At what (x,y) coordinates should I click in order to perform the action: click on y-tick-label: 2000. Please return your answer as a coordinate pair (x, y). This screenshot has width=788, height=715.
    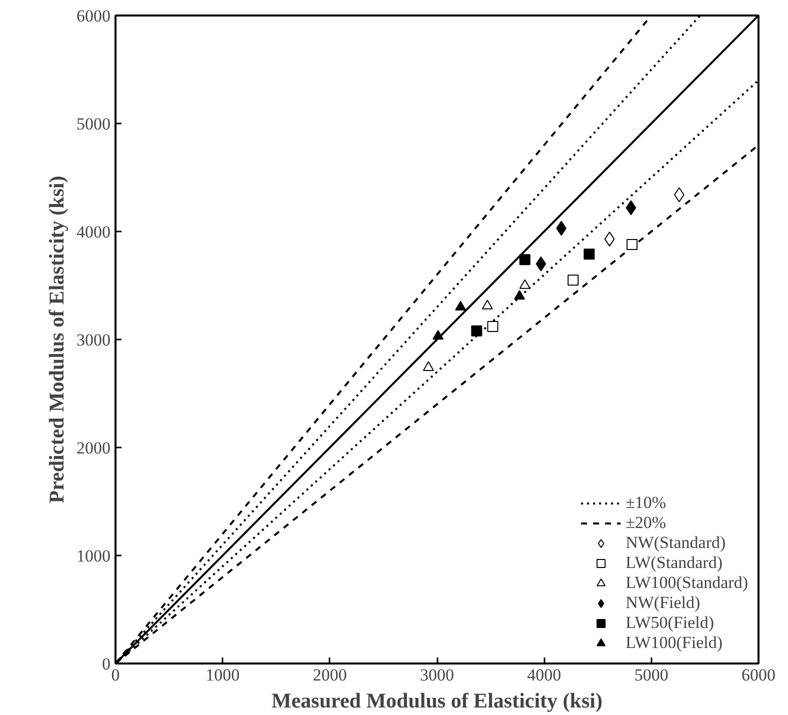
    Looking at the image, I should click on (93, 448).